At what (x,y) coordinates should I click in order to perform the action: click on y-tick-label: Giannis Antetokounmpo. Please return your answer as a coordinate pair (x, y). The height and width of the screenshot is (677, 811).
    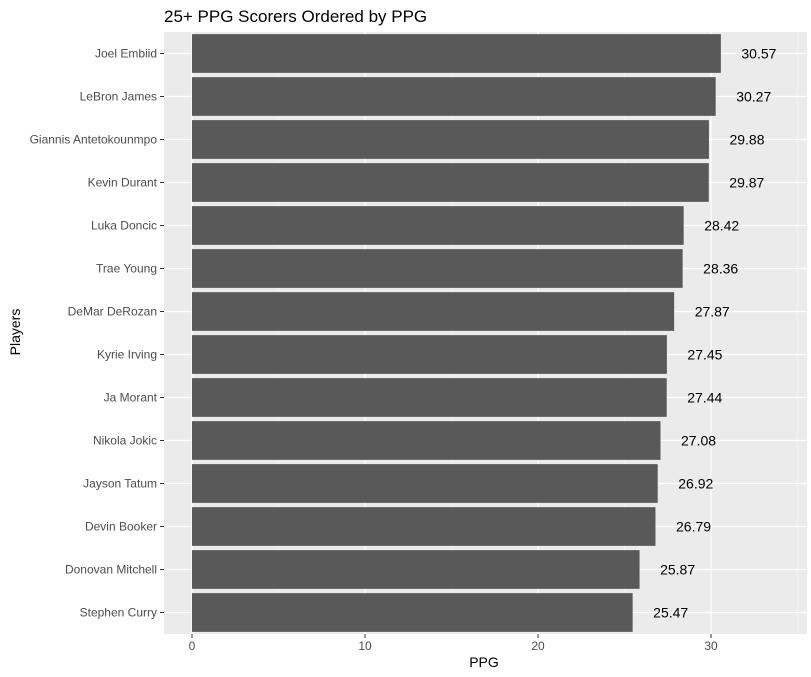
    Looking at the image, I should click on (94, 140).